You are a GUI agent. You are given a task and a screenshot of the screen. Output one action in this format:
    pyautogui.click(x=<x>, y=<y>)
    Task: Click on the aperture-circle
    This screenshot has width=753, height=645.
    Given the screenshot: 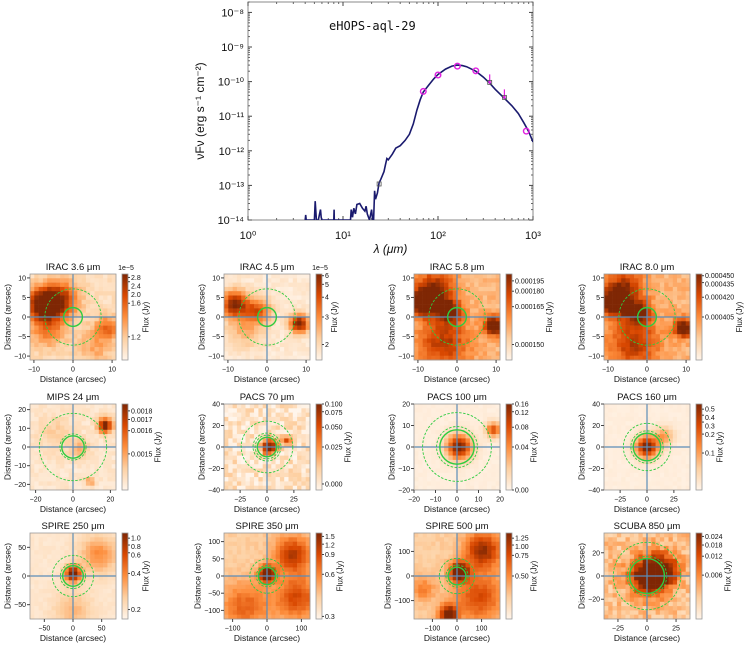 What is the action you would take?
    pyautogui.click(x=267, y=447)
    